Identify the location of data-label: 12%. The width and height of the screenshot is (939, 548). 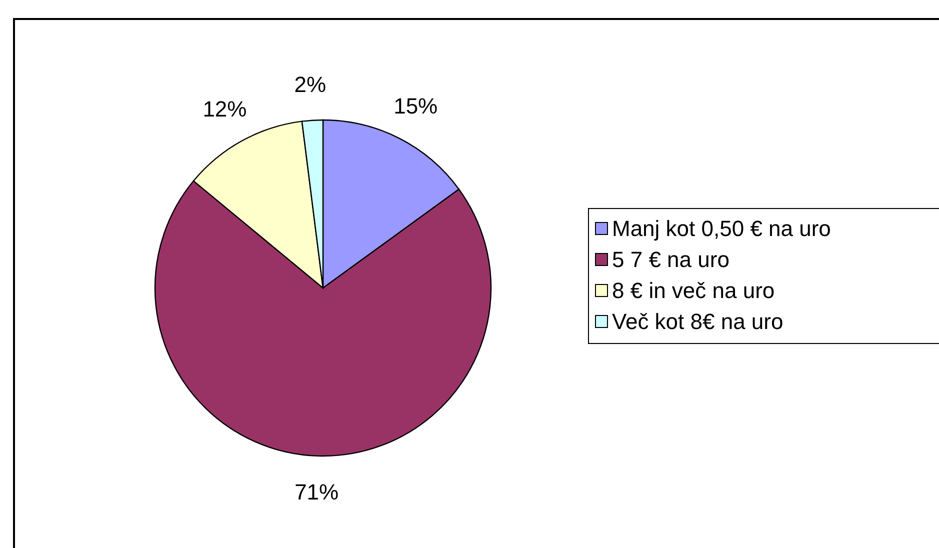
(224, 109).